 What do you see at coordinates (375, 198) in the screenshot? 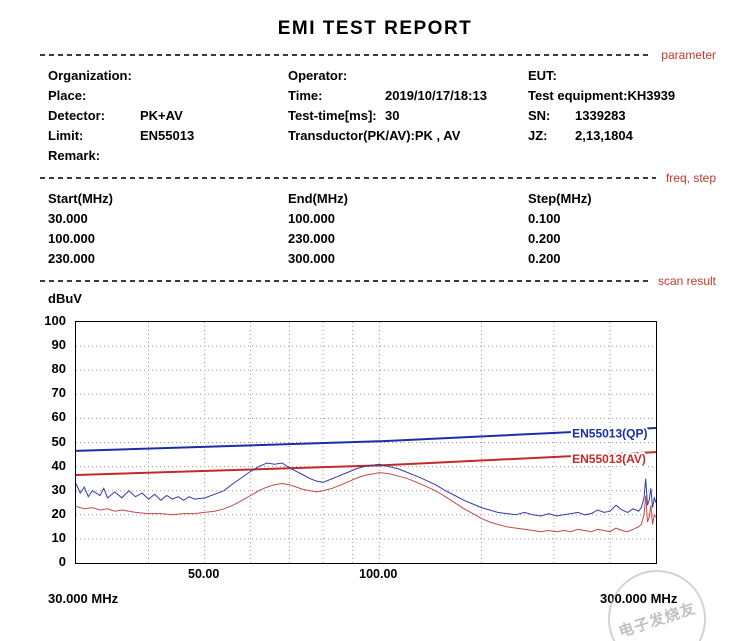
I see `freq-table-header-row: Start(MHz) End(MHz) Step(MHz)` at bounding box center [375, 198].